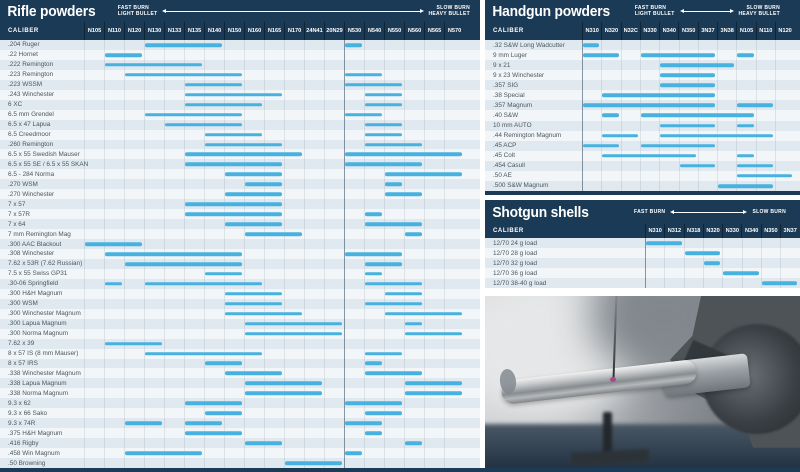 This screenshot has width=800, height=472. Describe the element at coordinates (240, 154) in the screenshot. I see `caliber-row: 6.5 x 55 Swedish Mauser` at that location.